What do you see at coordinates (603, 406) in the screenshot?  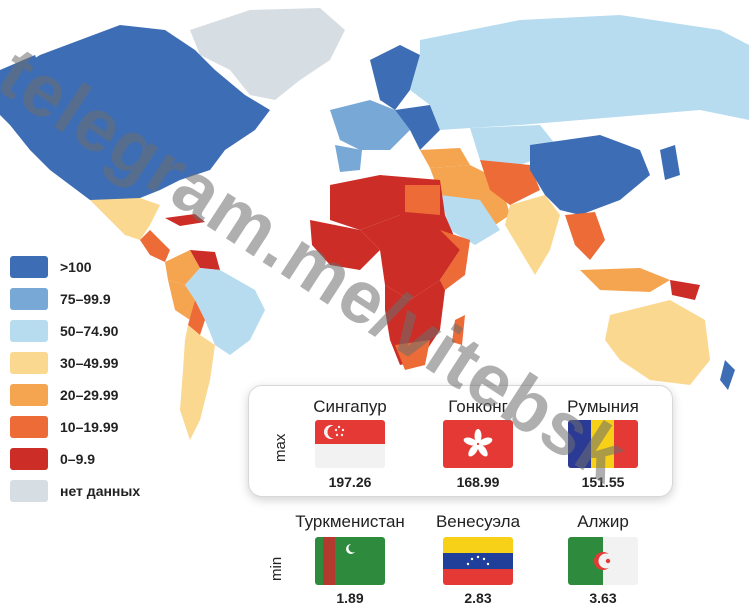 I see `country-name: Румыния` at bounding box center [603, 406].